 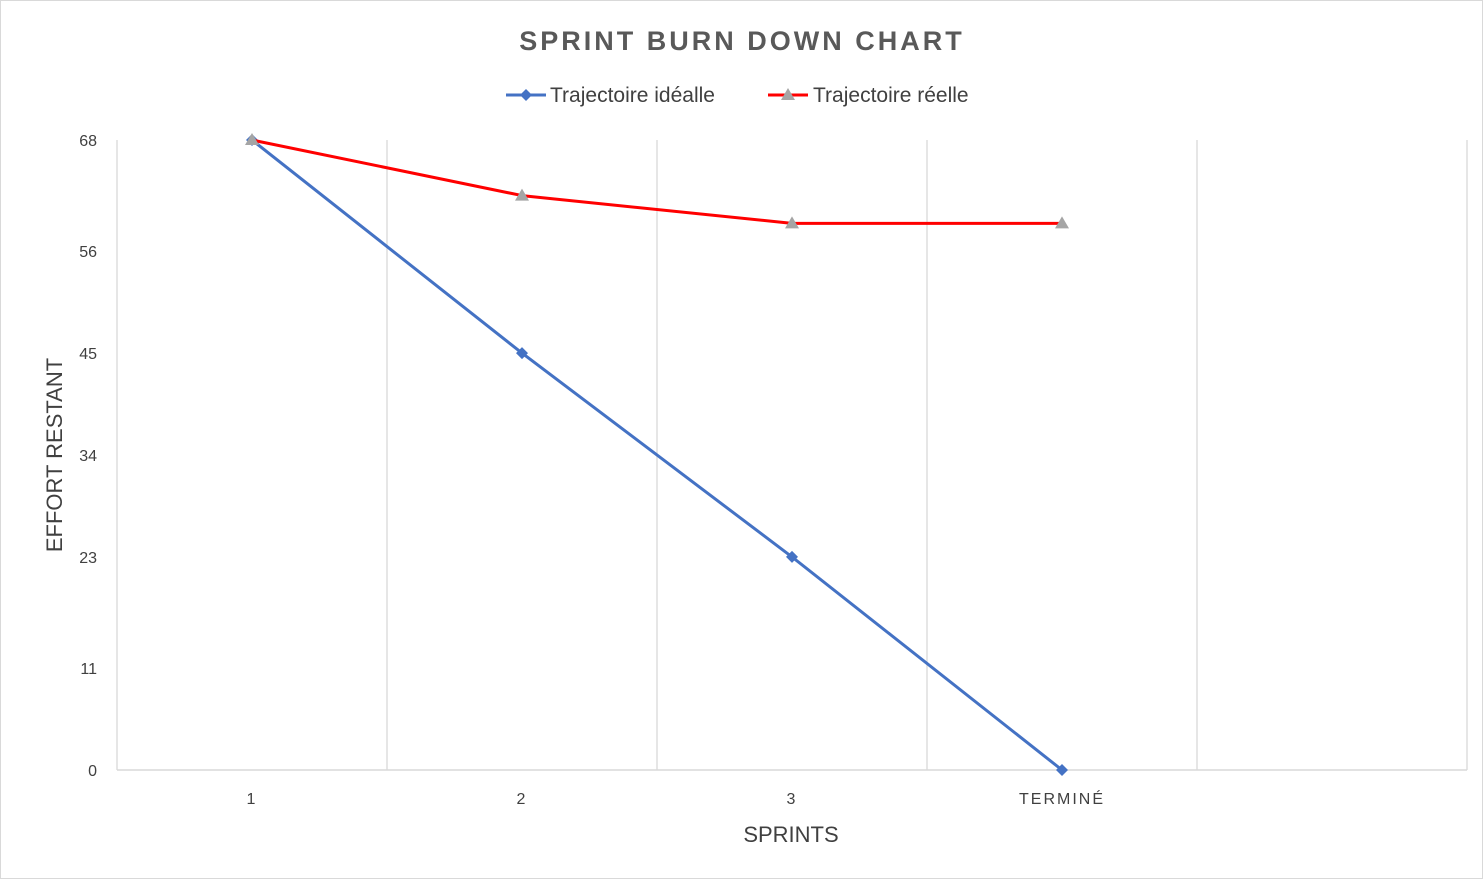 What do you see at coordinates (88, 558) in the screenshot?
I see `y-tick-label: 23` at bounding box center [88, 558].